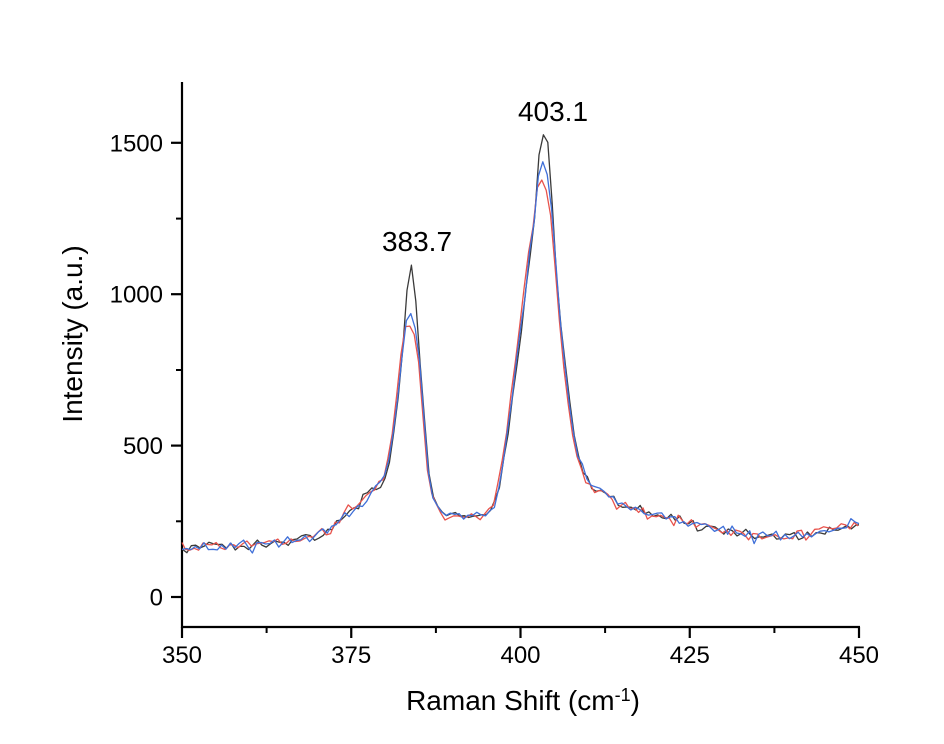  I want to click on svg-text: 375, so click(351, 655).